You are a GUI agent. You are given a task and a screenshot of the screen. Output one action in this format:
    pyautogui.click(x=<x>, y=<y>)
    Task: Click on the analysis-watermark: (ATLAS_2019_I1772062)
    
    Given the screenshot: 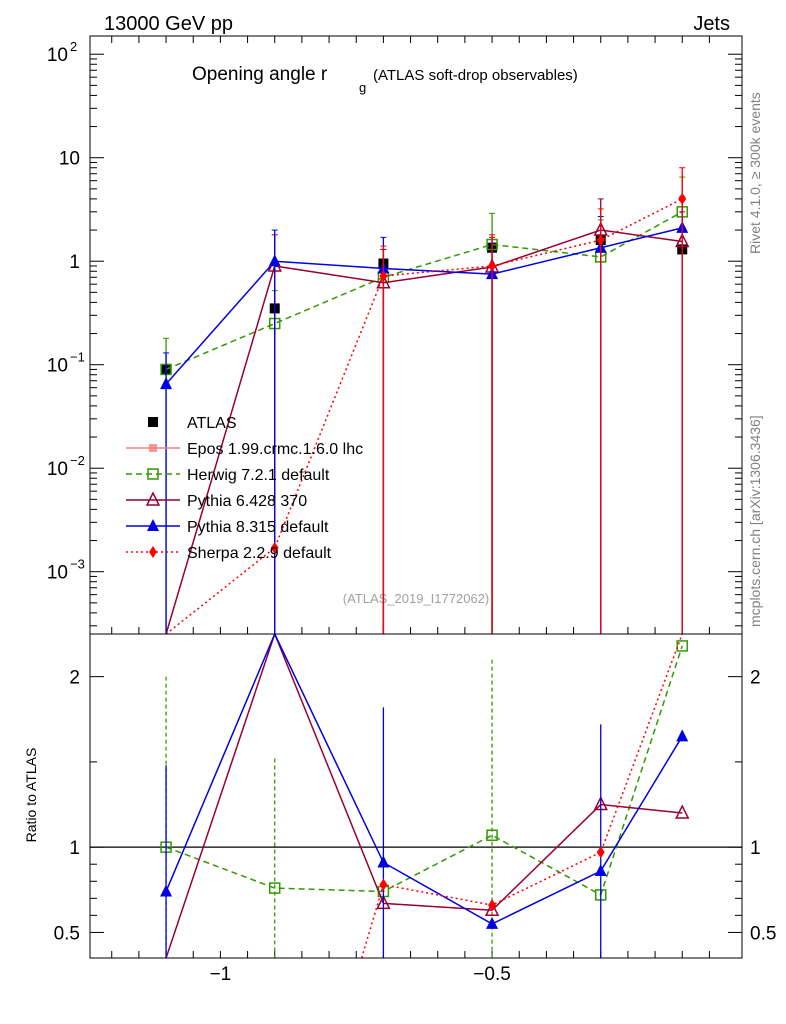 What is the action you would take?
    pyautogui.click(x=416, y=598)
    